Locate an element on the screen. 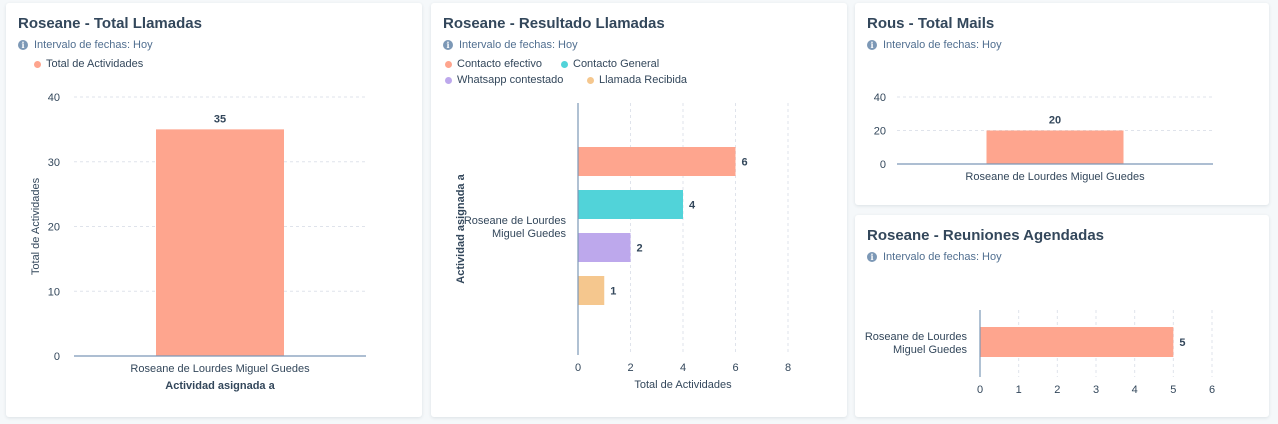 The width and height of the screenshot is (1278, 424). x-tick-label: 3 is located at coordinates (1096, 390).